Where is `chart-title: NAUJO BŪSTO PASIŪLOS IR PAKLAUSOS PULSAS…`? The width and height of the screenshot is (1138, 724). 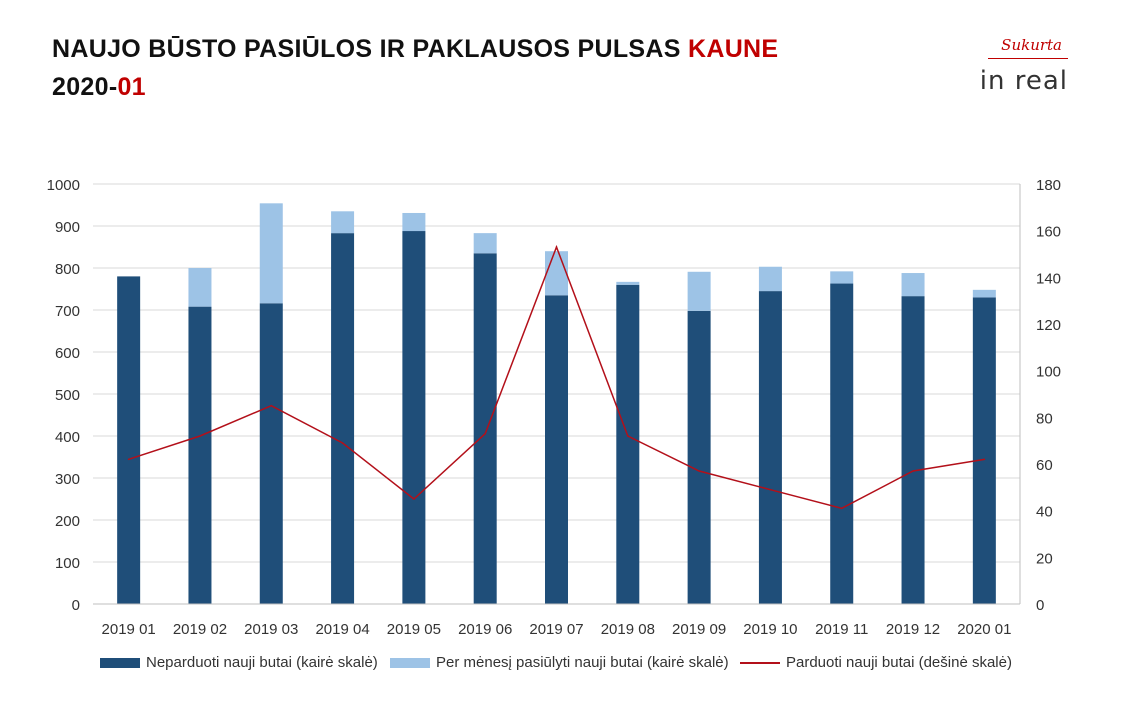
chart-title: NAUJO BŪSTO PASIŪLOS IR PAKLAUSOS PULSAS… is located at coordinates (415, 68).